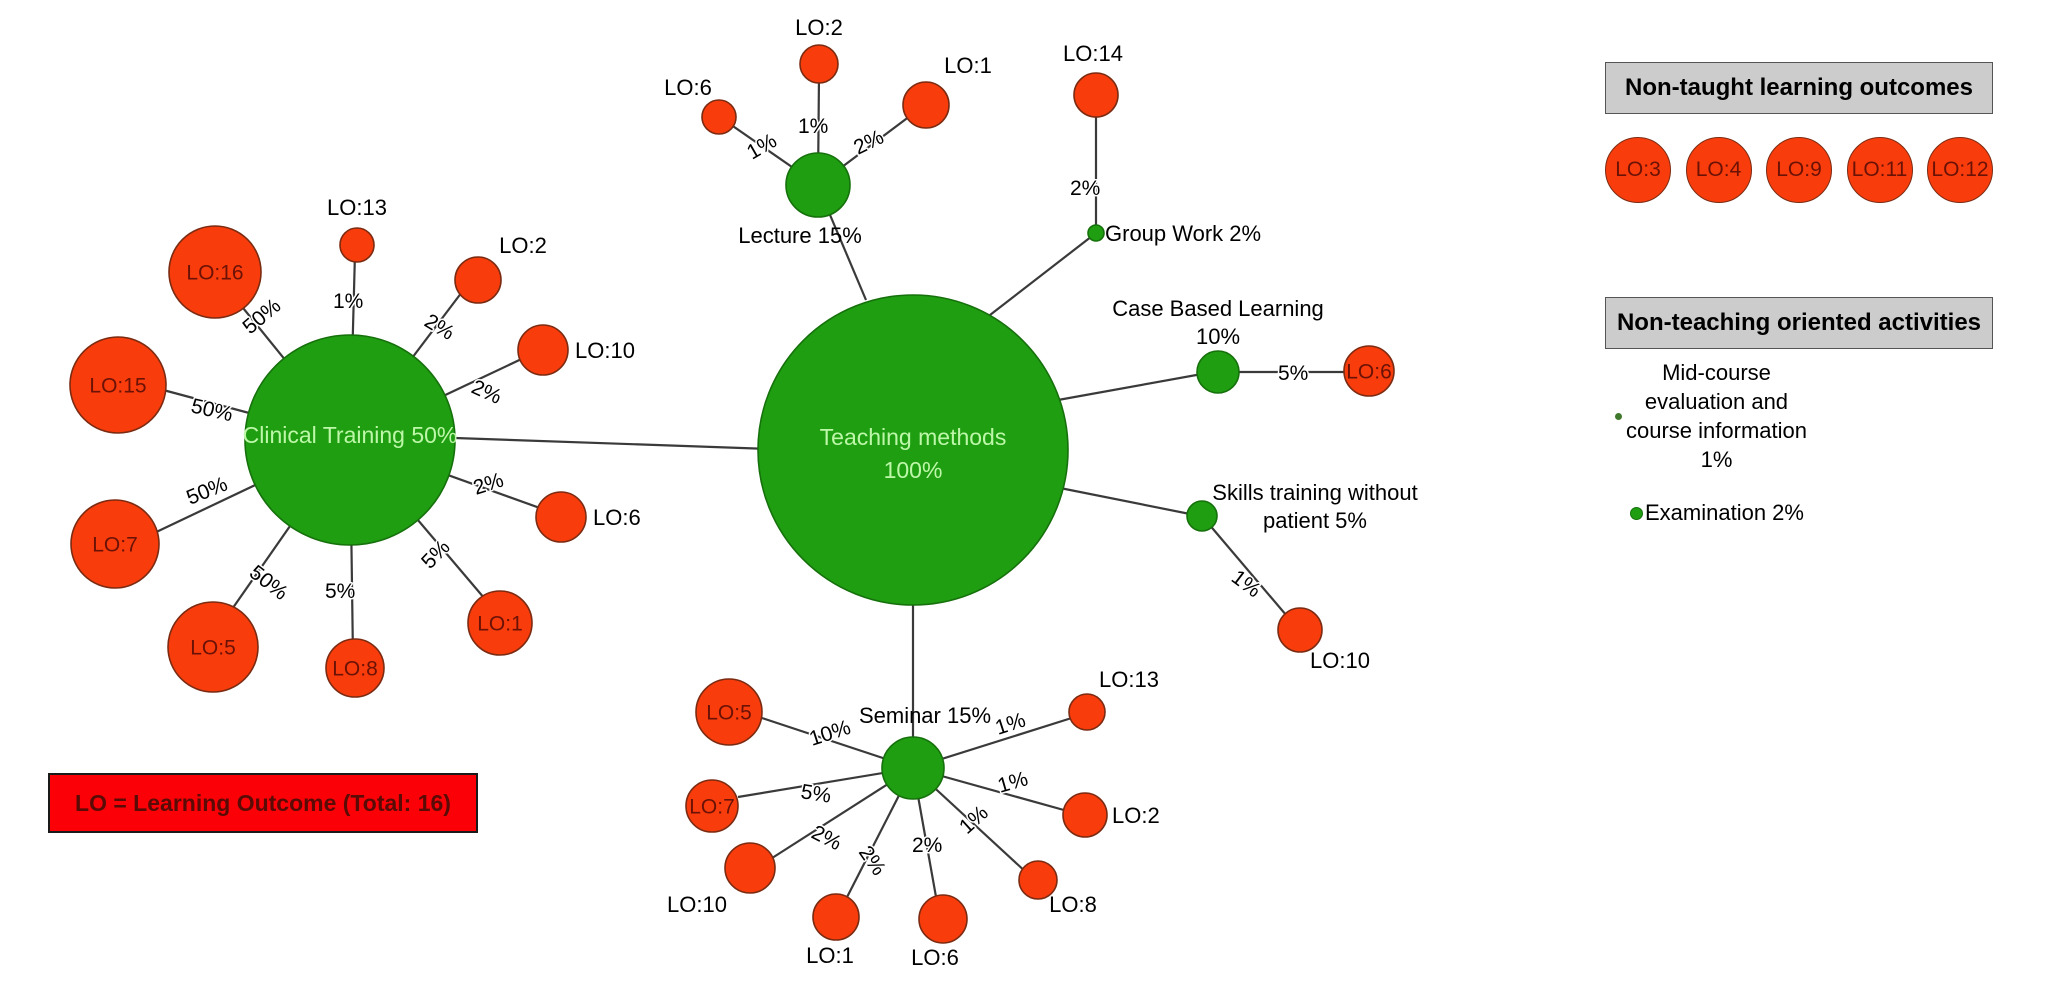 This screenshot has height=1001, width=2059. What do you see at coordinates (1799, 323) in the screenshot?
I see `legend-header-non-teaching: Non-teaching oriented activities` at bounding box center [1799, 323].